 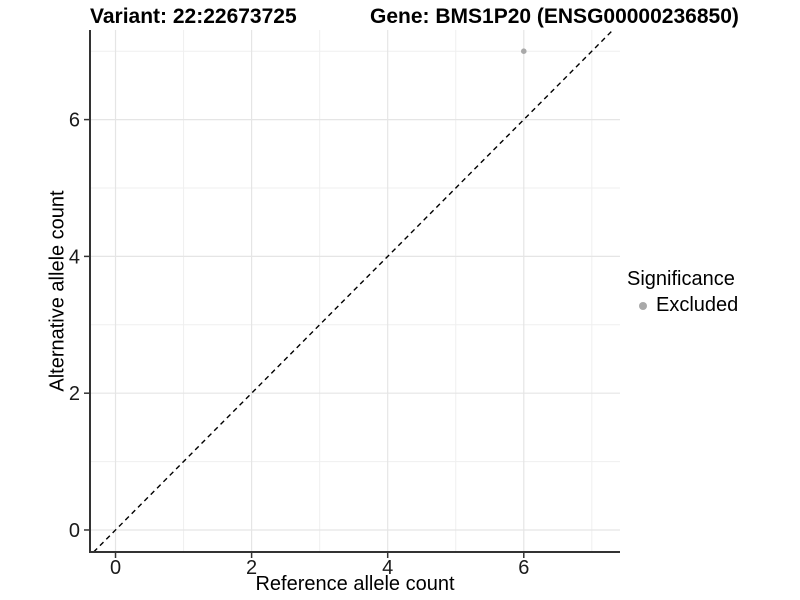 What do you see at coordinates (355, 584) in the screenshot?
I see `x-axis-title: Reference allele count` at bounding box center [355, 584].